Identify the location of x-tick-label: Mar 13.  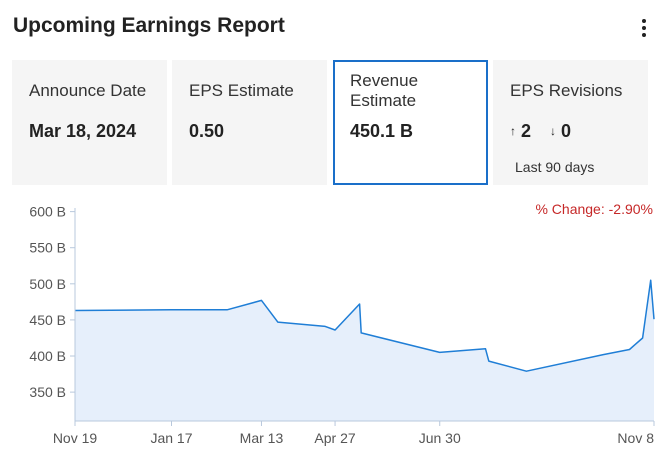
(262, 438).